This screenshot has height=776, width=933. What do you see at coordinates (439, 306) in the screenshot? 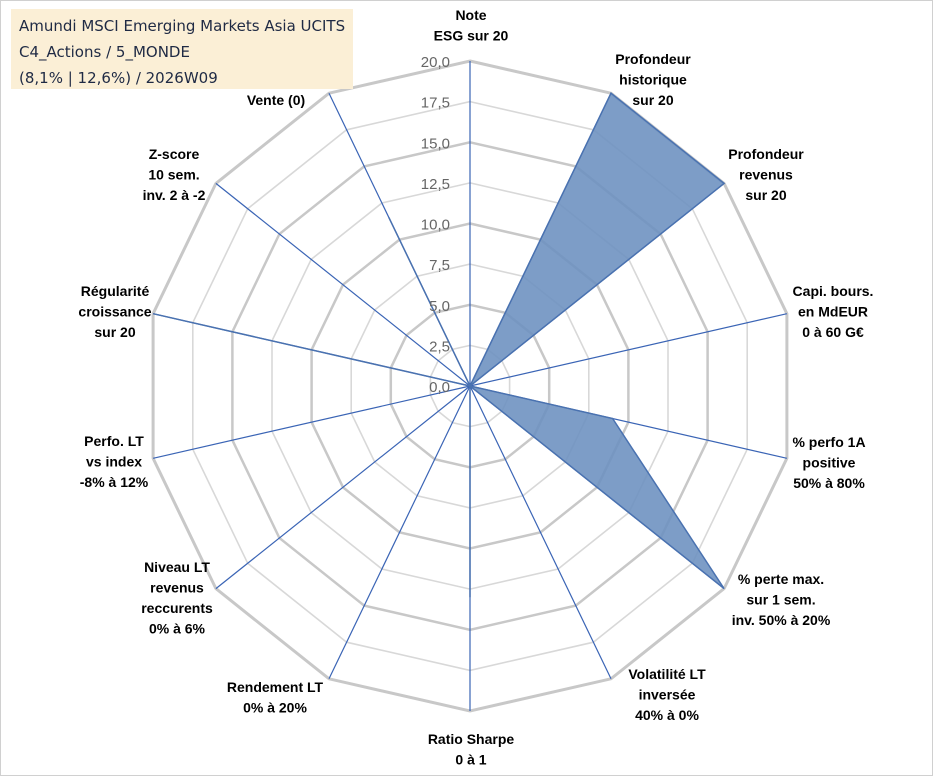
I see `tick-label: 5,0` at bounding box center [439, 306].